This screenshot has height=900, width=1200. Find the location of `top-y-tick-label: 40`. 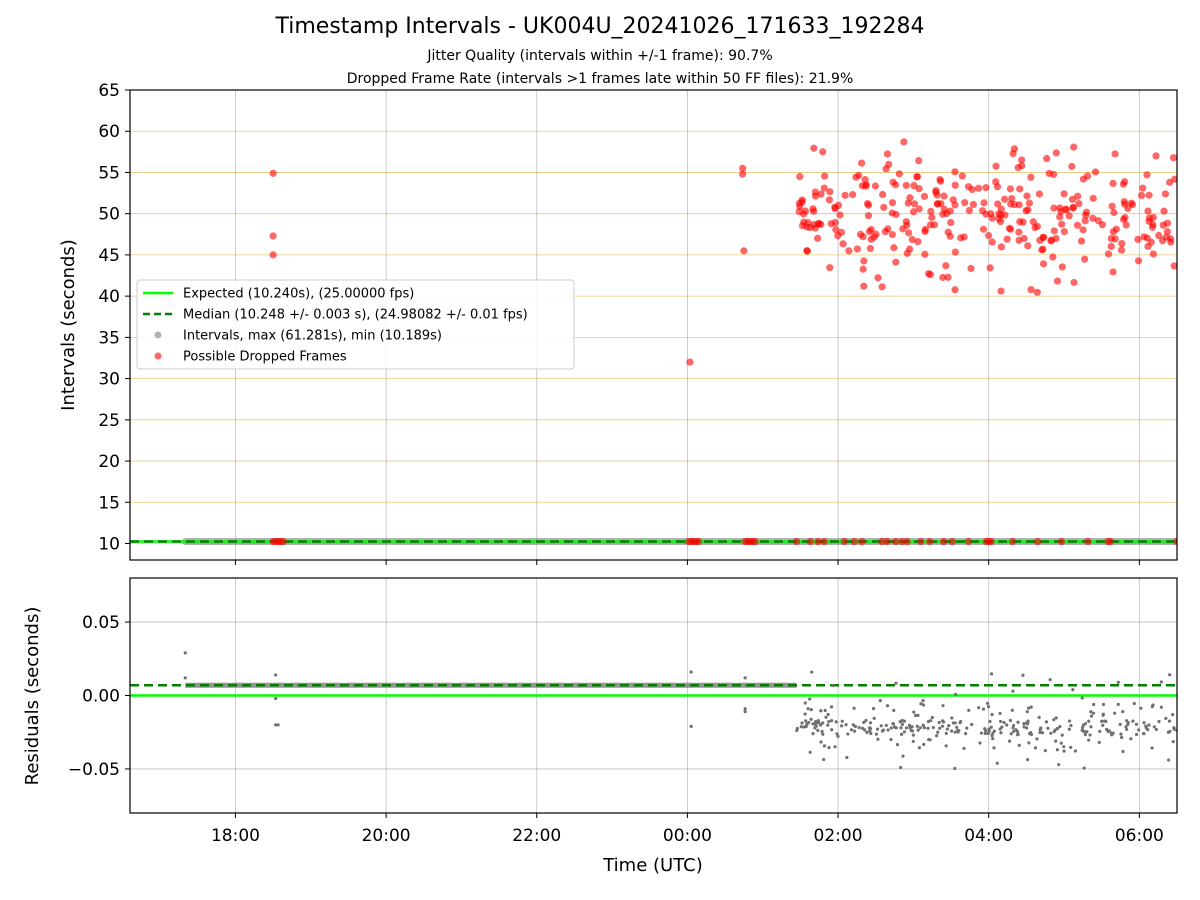

top-y-tick-label: 40 is located at coordinates (109, 297).